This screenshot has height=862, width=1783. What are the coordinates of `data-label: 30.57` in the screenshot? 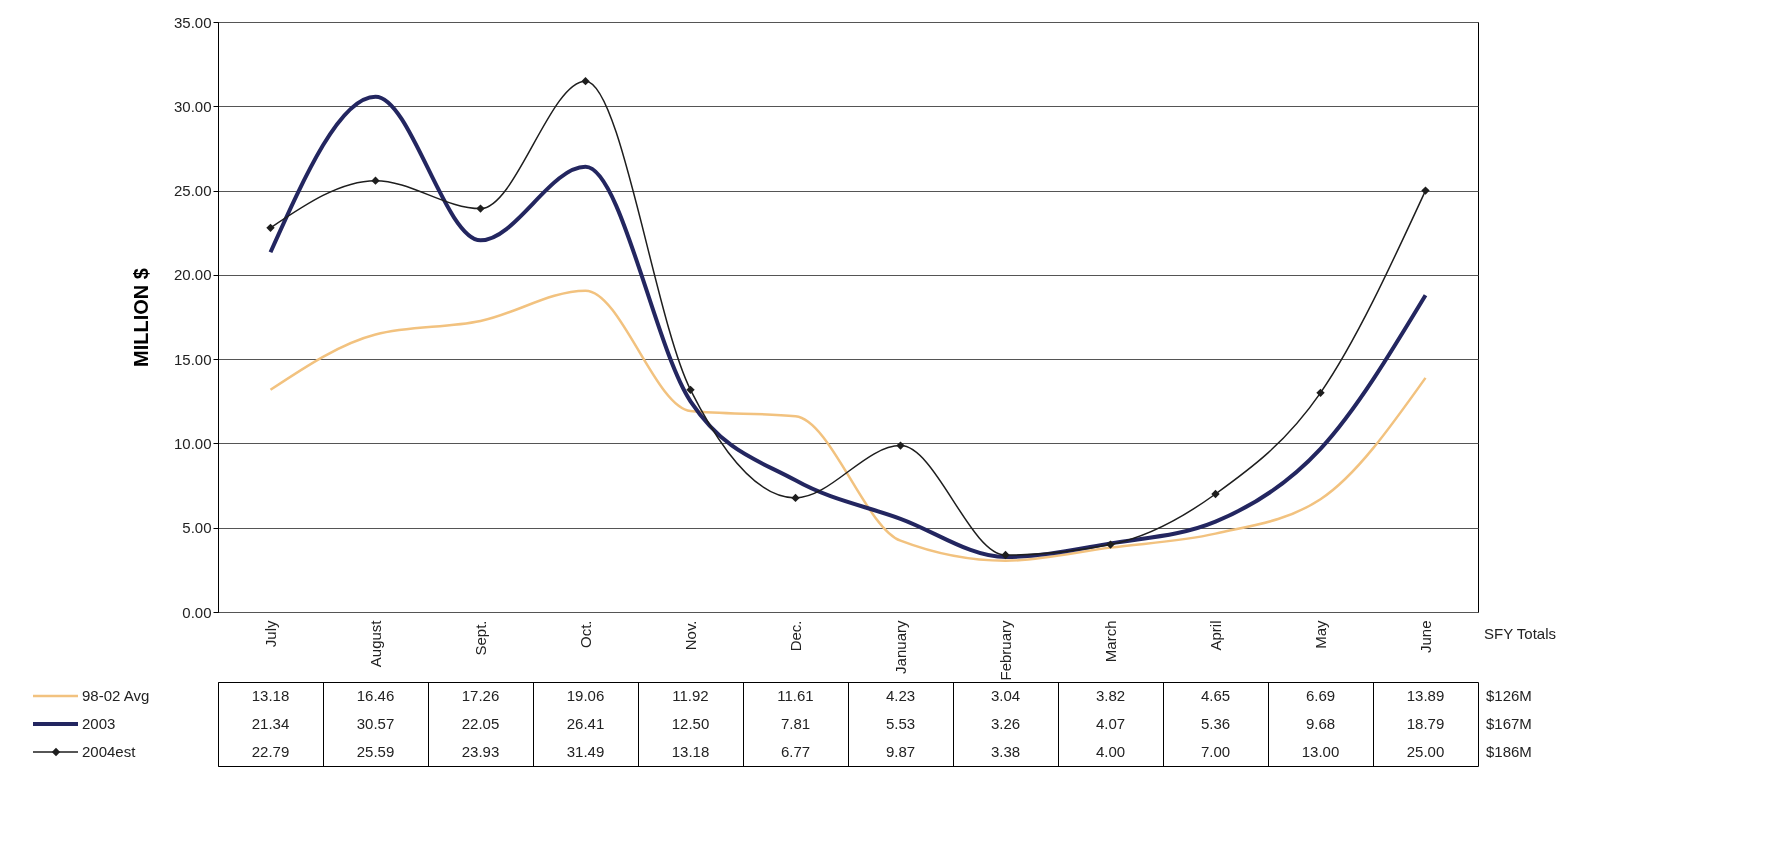 It's located at (375, 723).